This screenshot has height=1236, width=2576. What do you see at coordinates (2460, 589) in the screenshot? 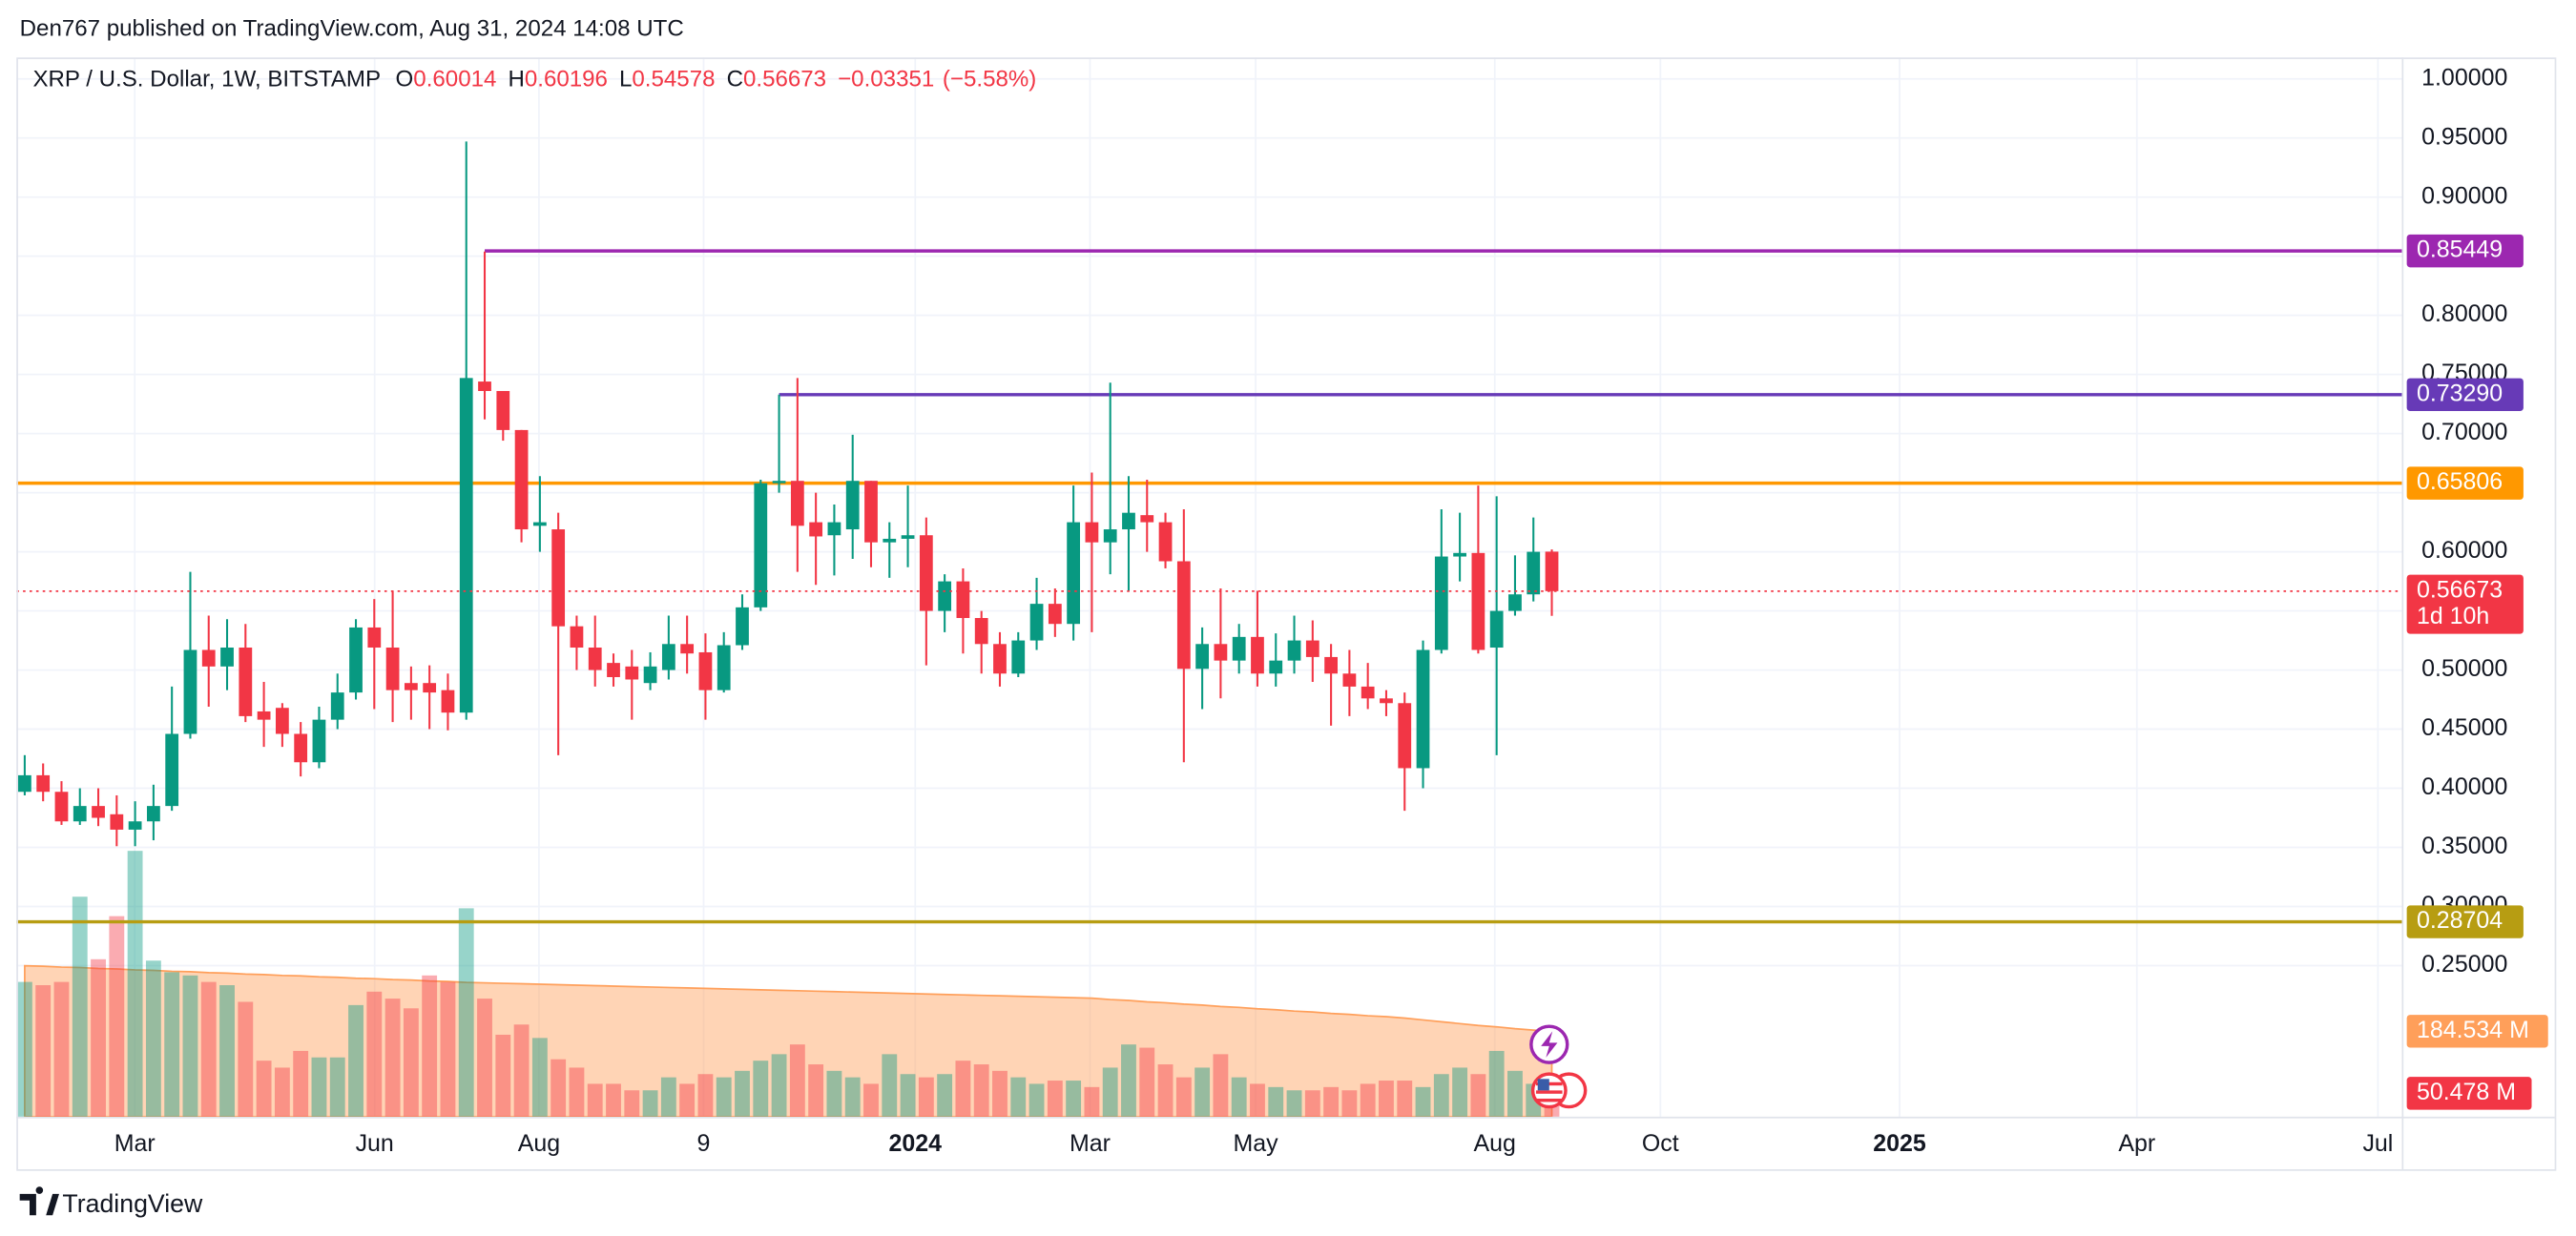
I see `last-price-badge-text: 0.56673` at bounding box center [2460, 589].